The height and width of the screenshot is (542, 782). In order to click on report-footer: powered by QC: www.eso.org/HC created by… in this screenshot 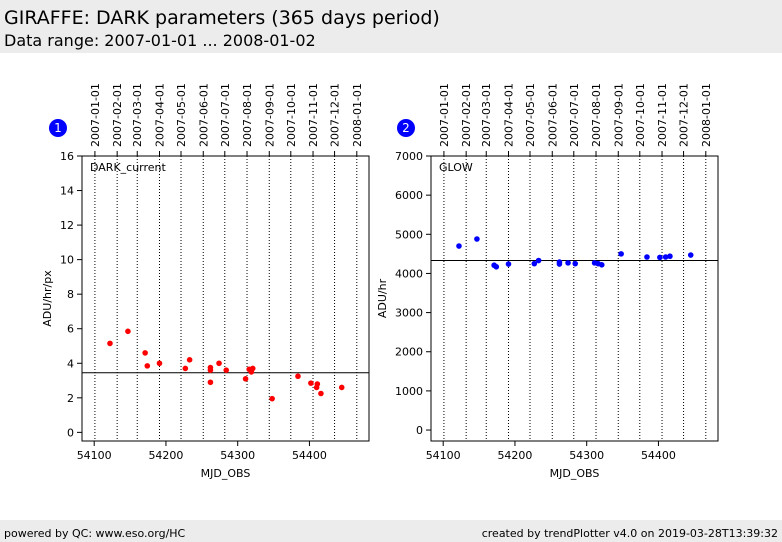, I will do `click(391, 531)`.